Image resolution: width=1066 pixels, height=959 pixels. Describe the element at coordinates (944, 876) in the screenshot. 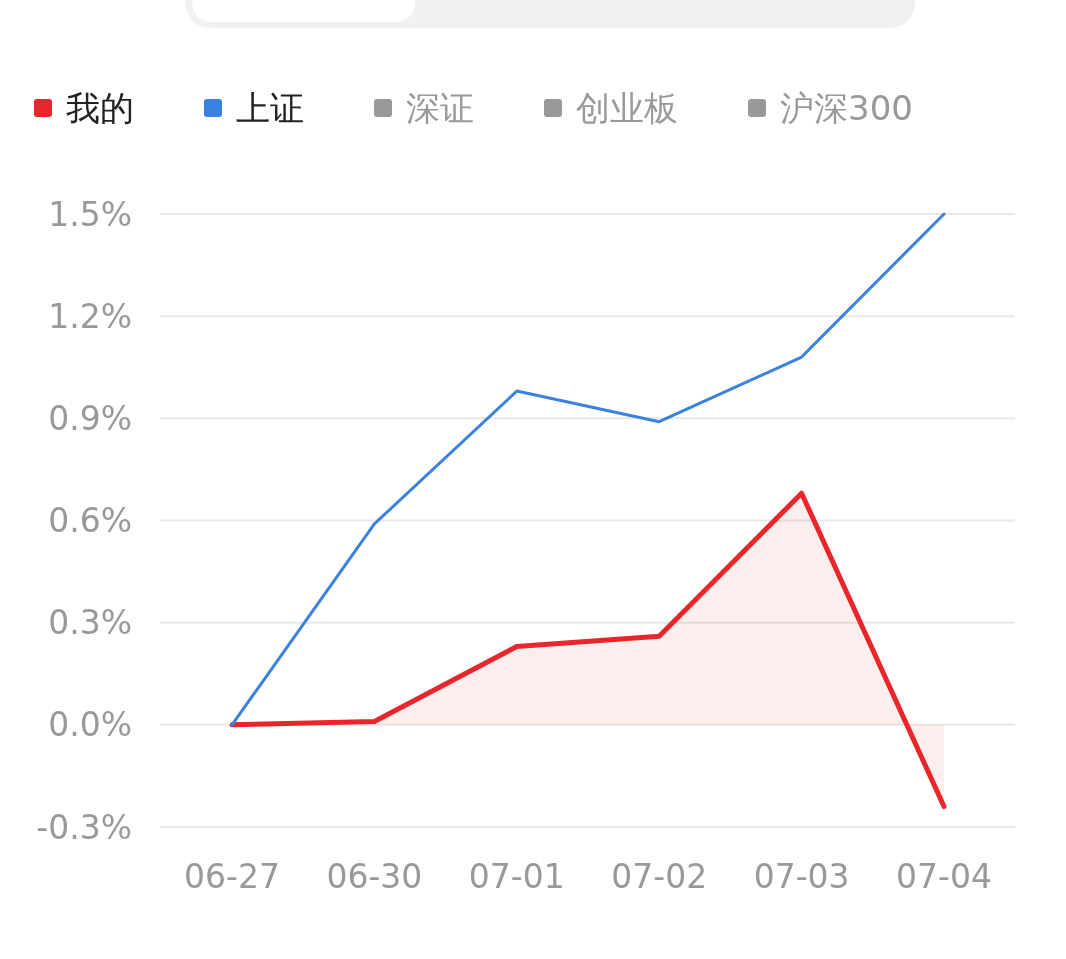

I see `x-tick-label: 07-04` at that location.